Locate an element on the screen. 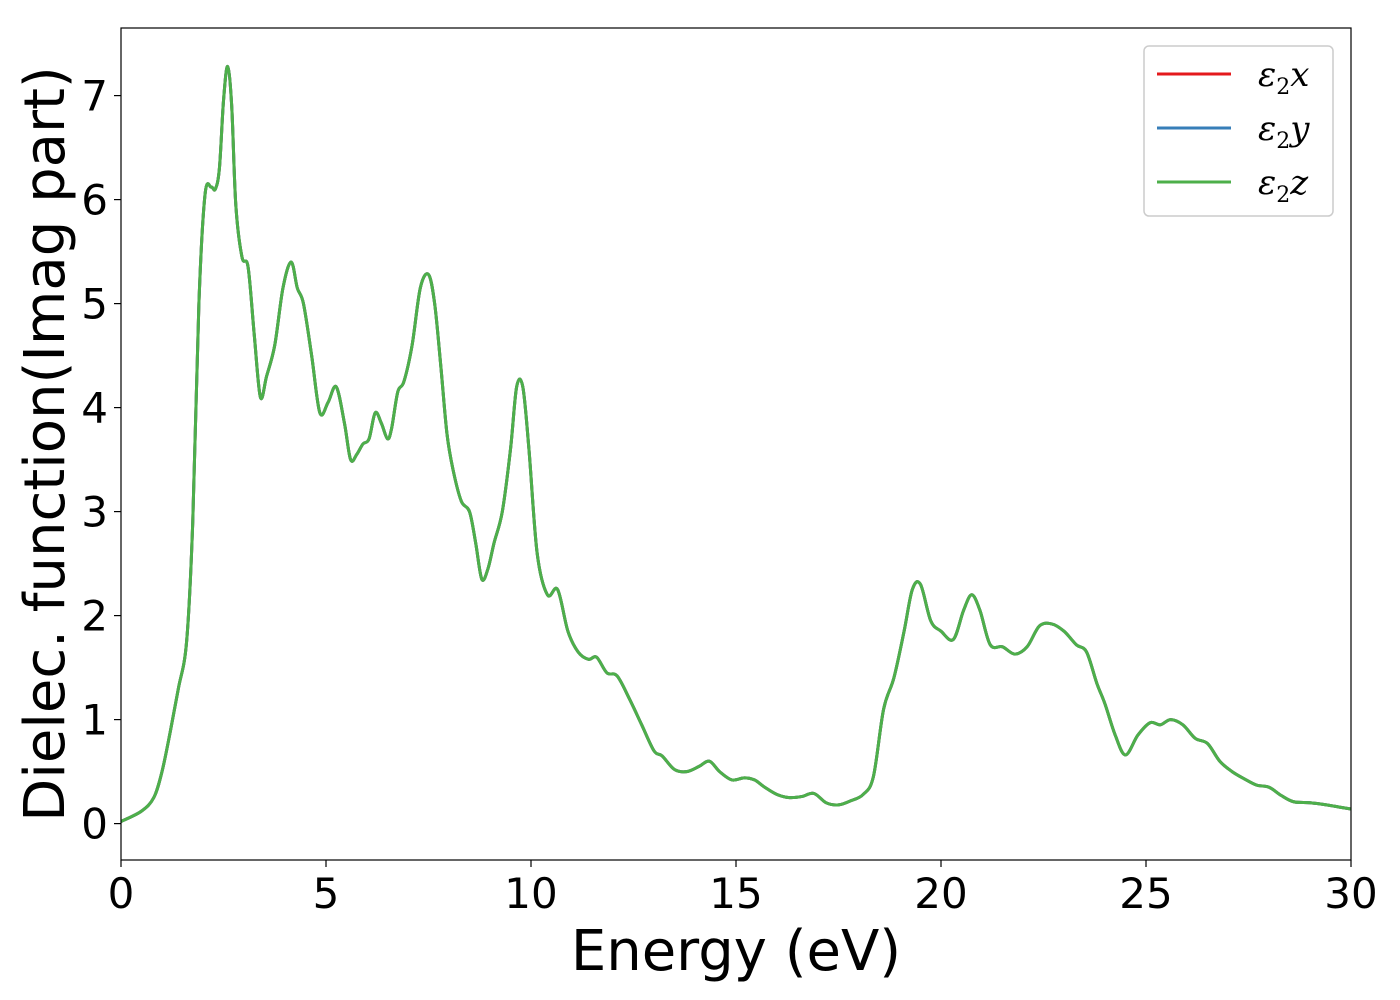 Image resolution: width=1400 pixels, height=1000 pixels. legend-label-1: ε2x is located at coordinates (1283, 77).